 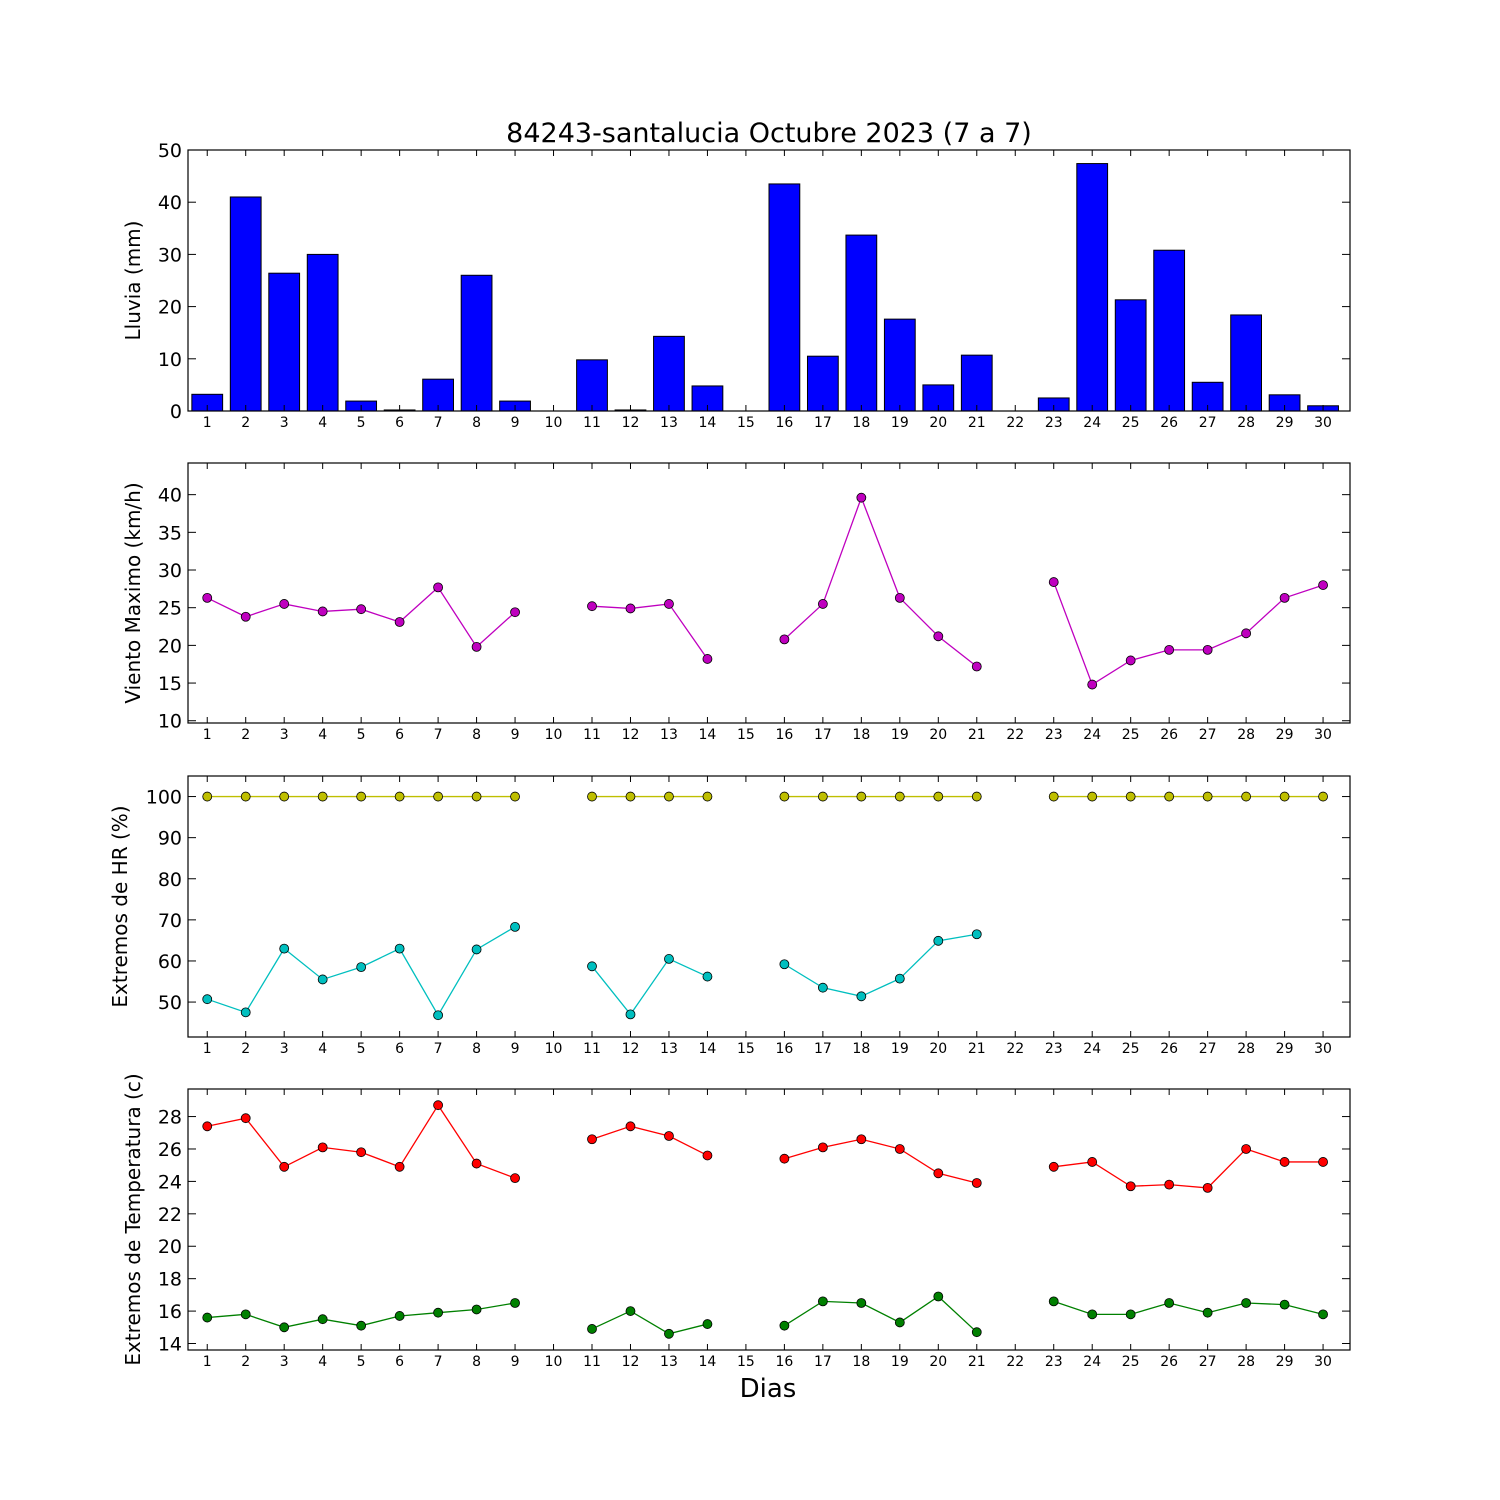 I want to click on x-tick-label: 10, so click(x=554, y=423).